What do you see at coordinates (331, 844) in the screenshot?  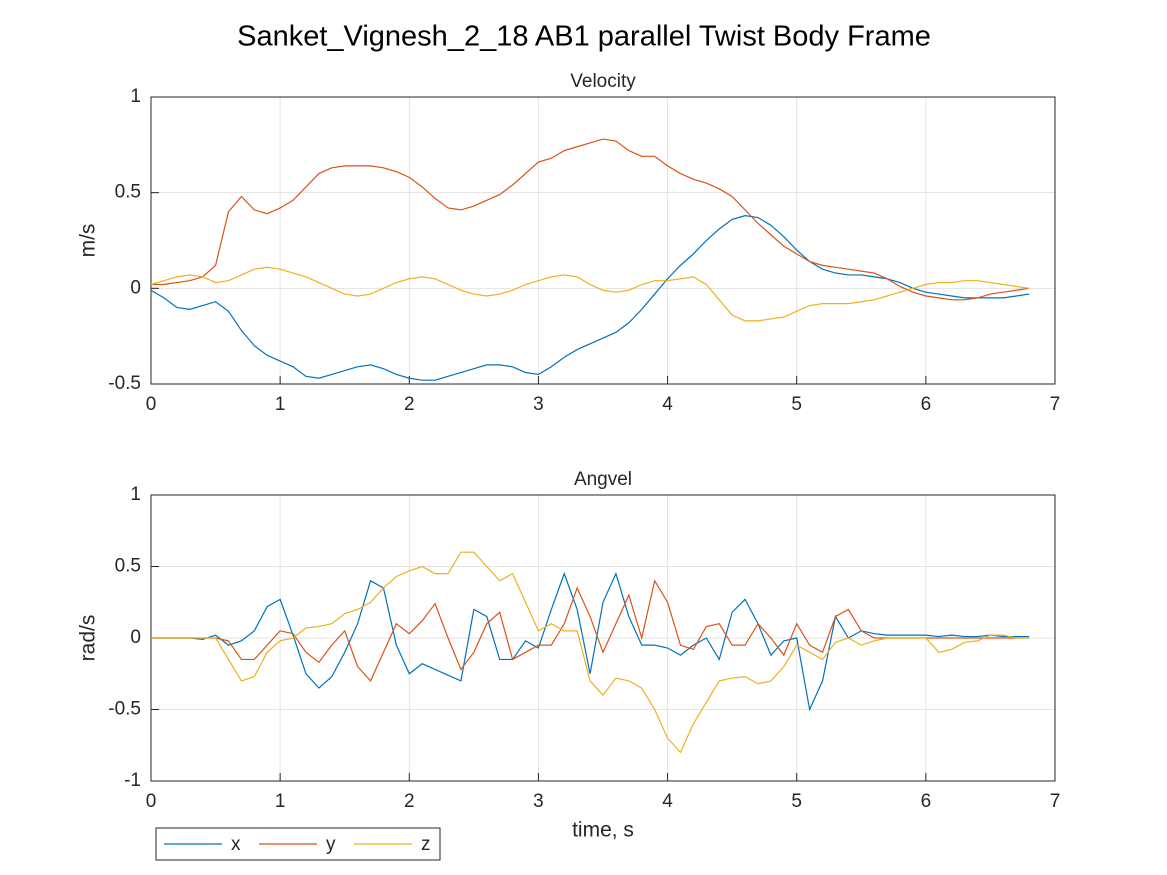 I see `legend-label: y` at bounding box center [331, 844].